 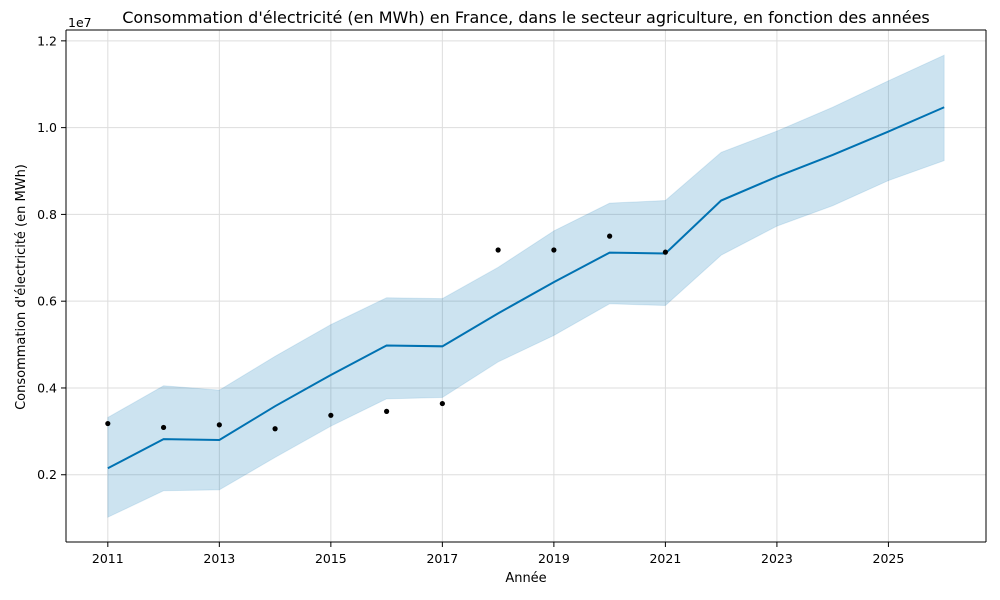 What do you see at coordinates (219, 558) in the screenshot?
I see `x-tick-label: 2013` at bounding box center [219, 558].